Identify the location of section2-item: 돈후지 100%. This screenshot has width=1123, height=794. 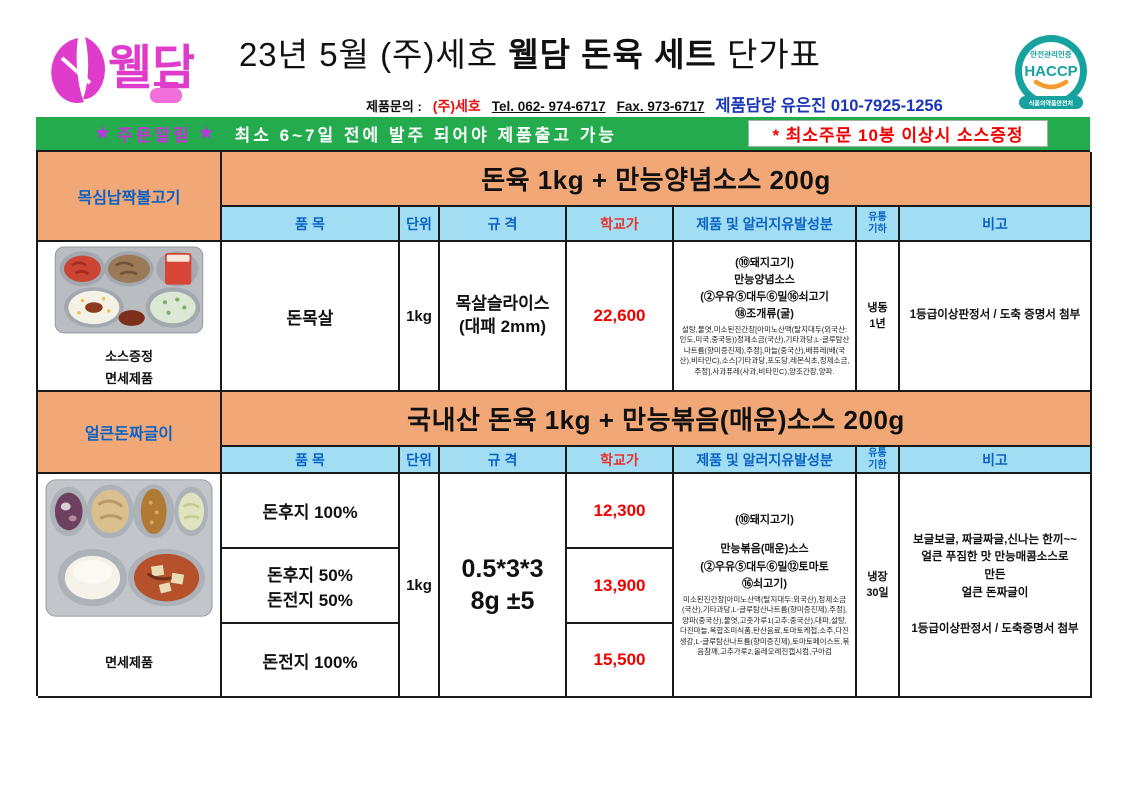
(311, 511).